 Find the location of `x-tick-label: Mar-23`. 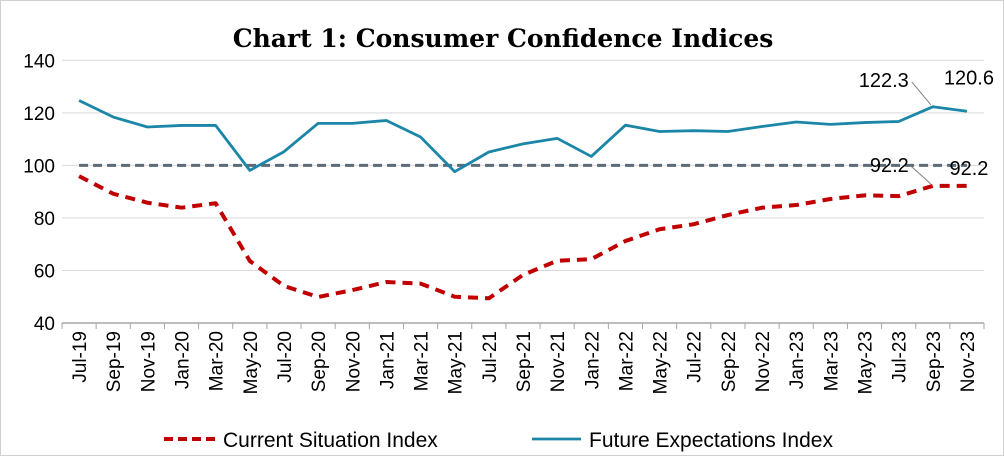

x-tick-label: Mar-23 is located at coordinates (831, 361).